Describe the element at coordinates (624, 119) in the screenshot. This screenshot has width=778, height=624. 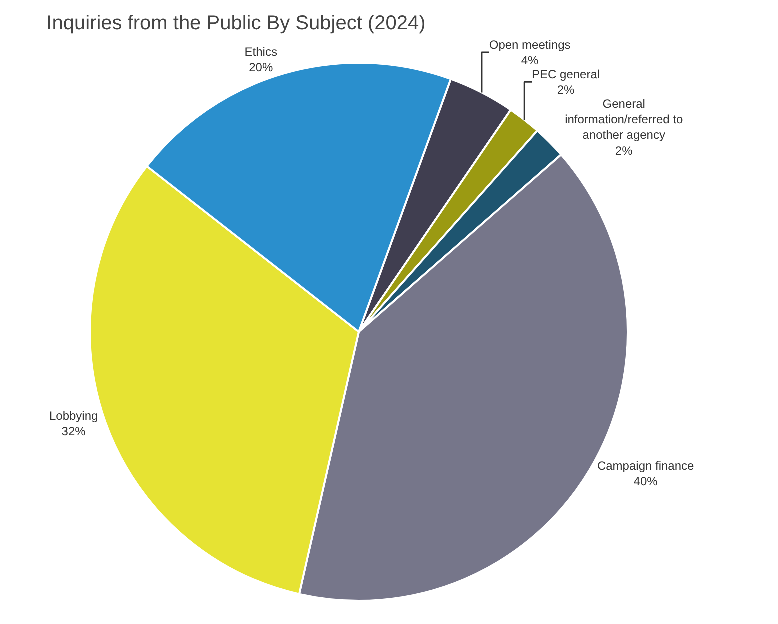
I see `slice-label: General information/referred to another agency` at that location.